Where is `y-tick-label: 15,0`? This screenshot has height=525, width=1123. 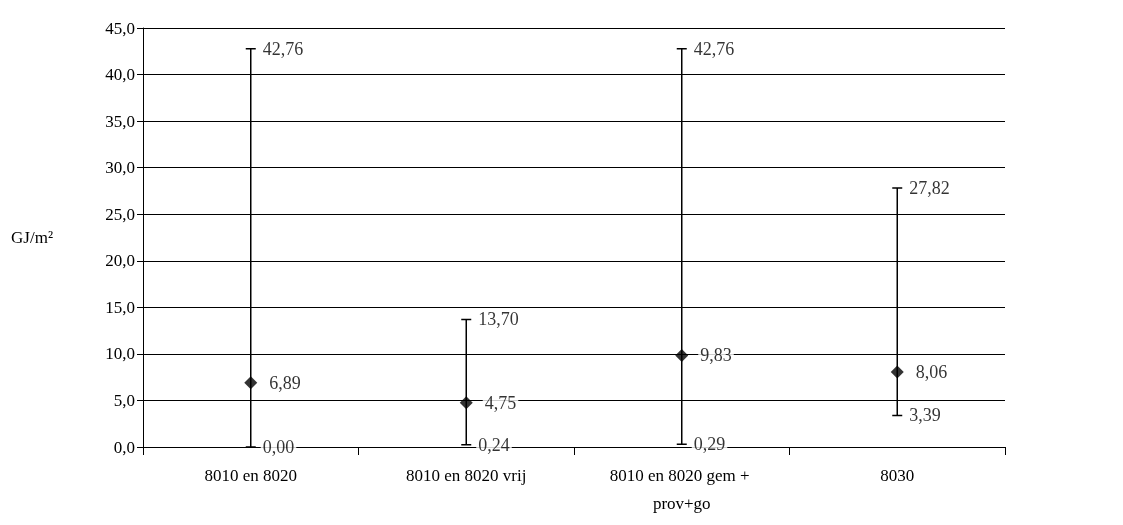 y-tick-label: 15,0 is located at coordinates (120, 307).